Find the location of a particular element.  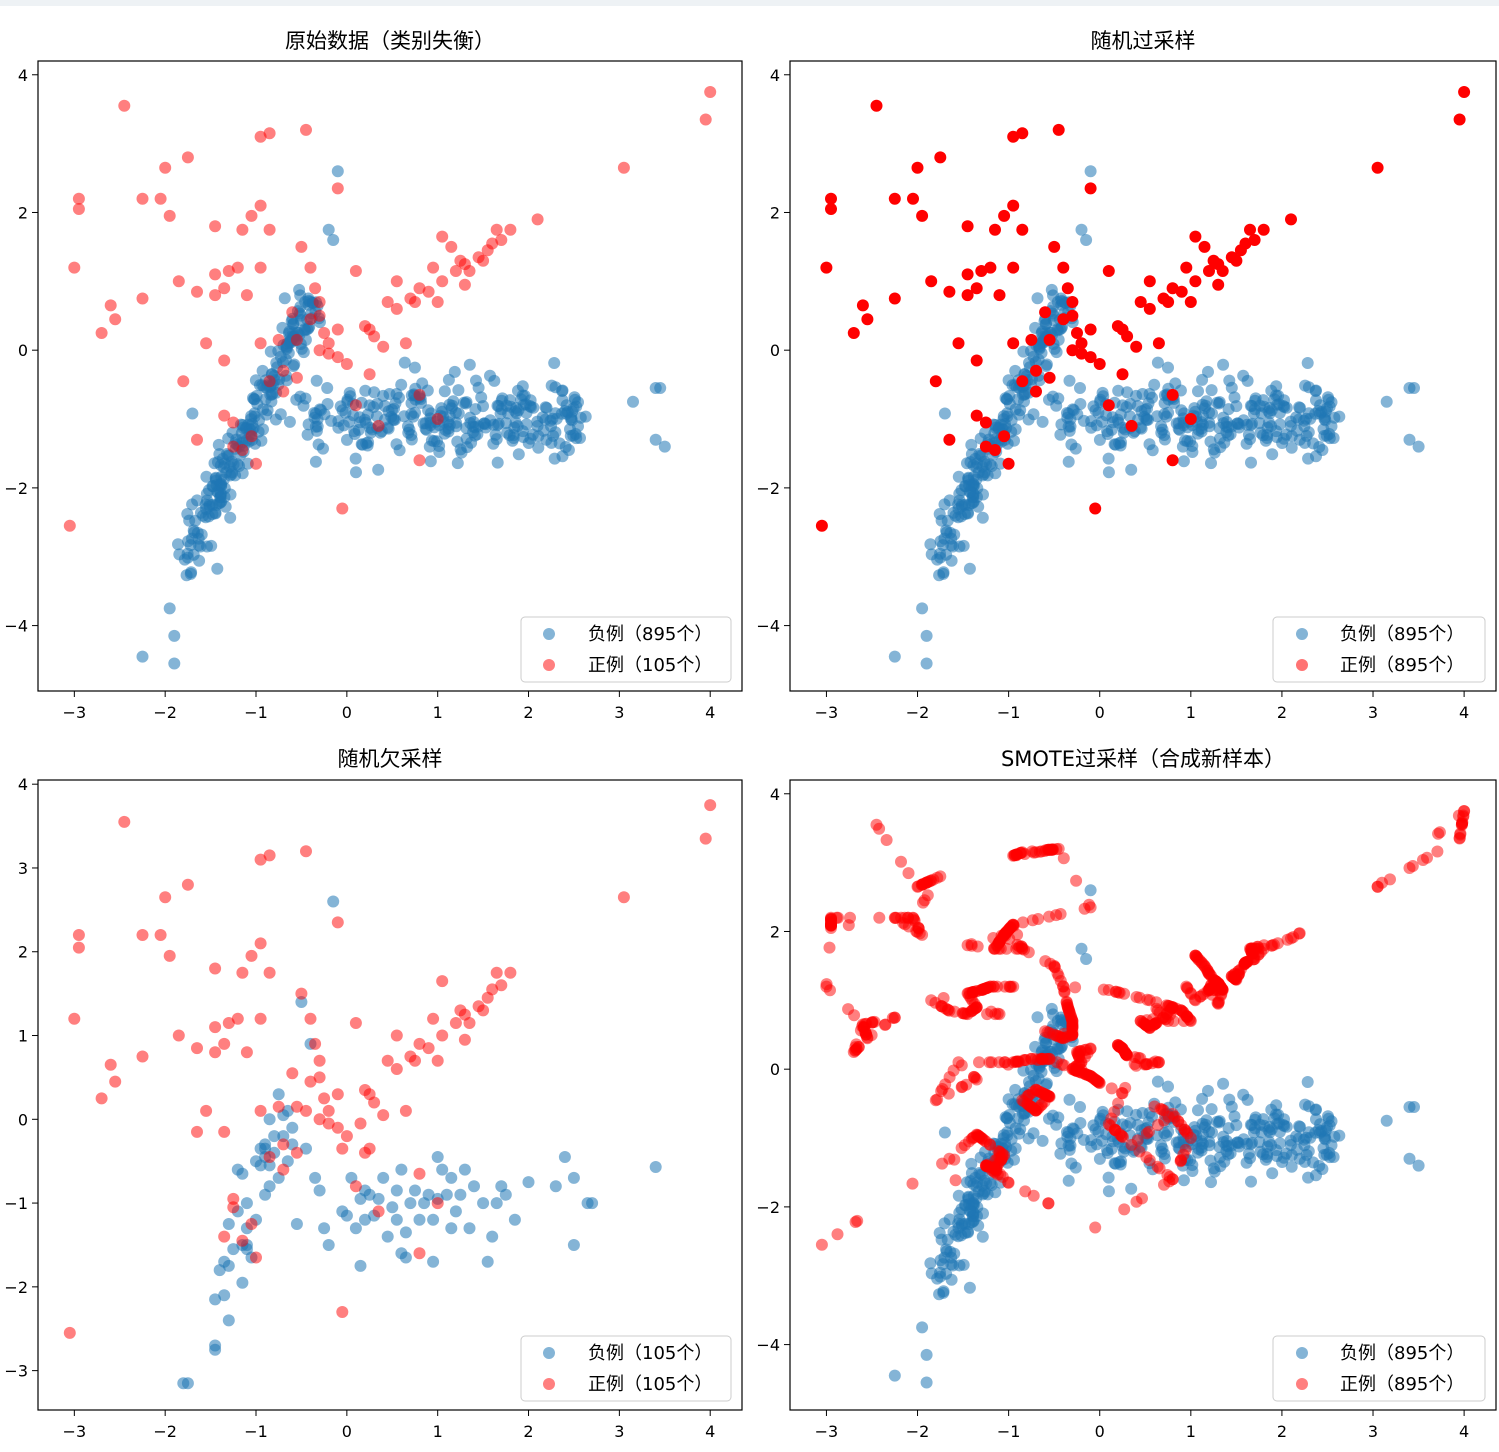

x-axis-ticks: −3 −2 −1 0 1 2 3 4 is located at coordinates (389, 1425).